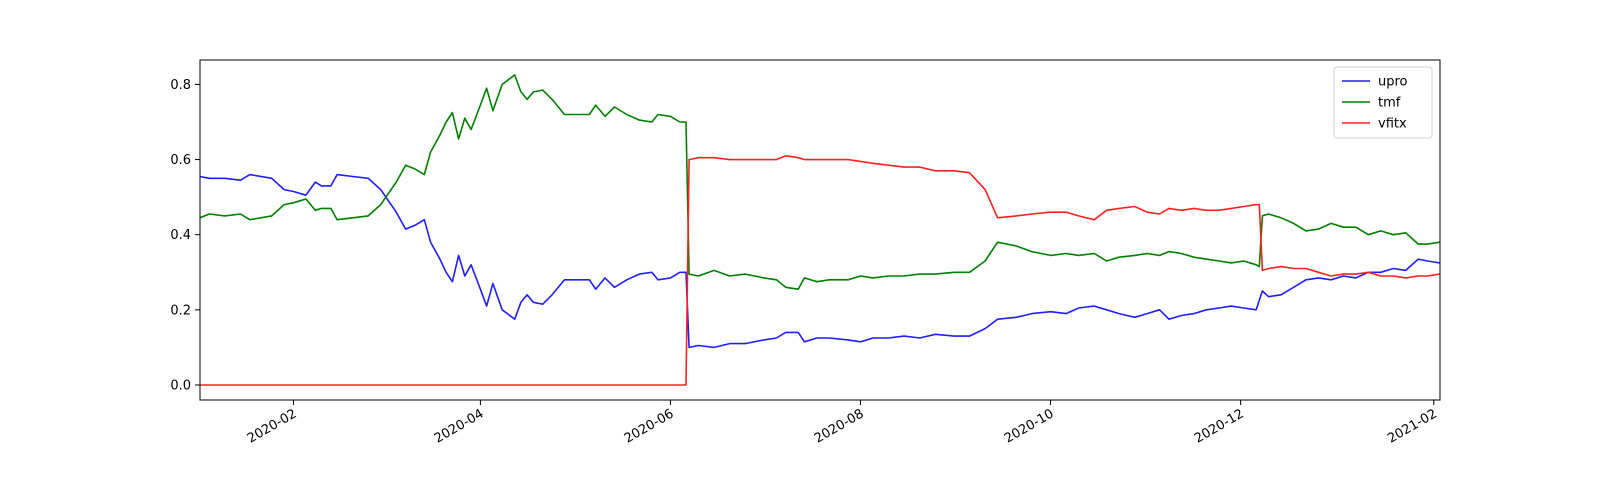  What do you see at coordinates (180, 385) in the screenshot?
I see `y-tick-label: 0.0` at bounding box center [180, 385].